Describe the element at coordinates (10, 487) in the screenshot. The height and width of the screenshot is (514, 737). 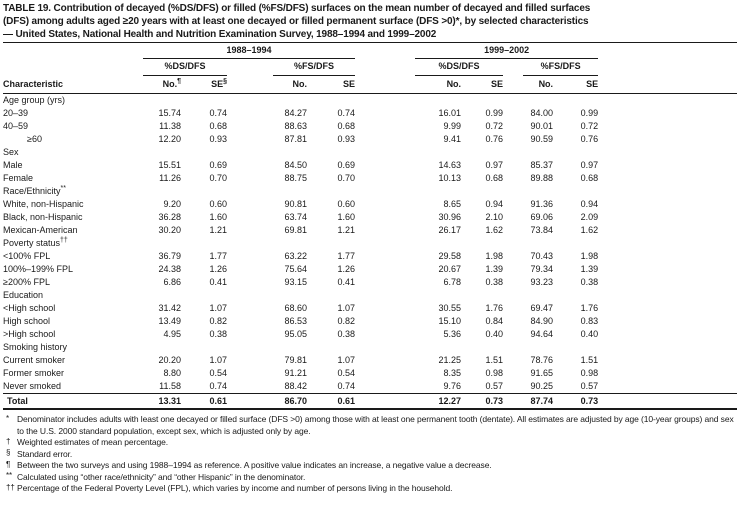
I see `footnote-symbol: ††` at that location.